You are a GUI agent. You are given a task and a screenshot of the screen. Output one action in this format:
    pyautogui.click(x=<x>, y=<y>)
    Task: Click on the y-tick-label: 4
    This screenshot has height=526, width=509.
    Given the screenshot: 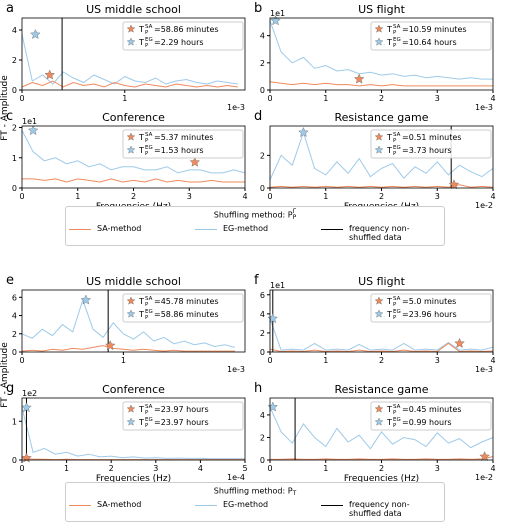 What is the action you would take?
    pyautogui.click(x=262, y=415)
    